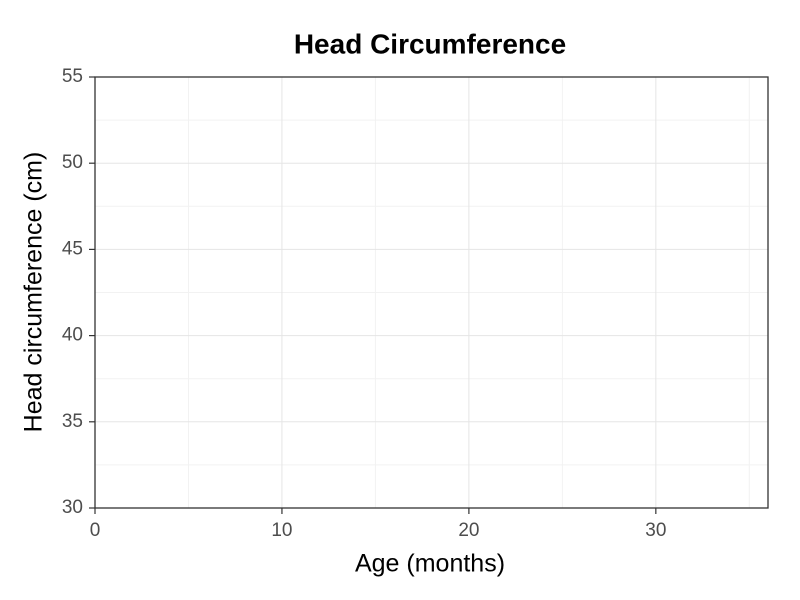  I want to click on y-axis-title: Head circumference (cm), so click(34, 292).